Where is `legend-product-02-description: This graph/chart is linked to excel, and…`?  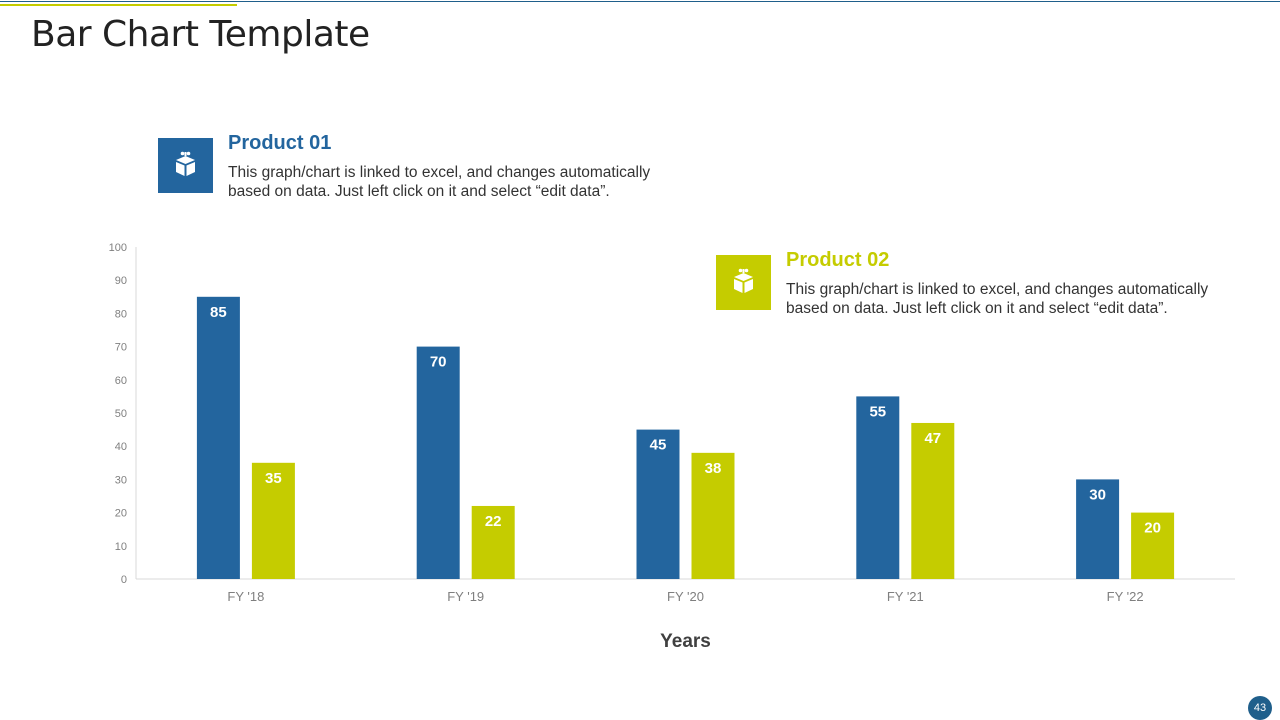
legend-product-02-description: This graph/chart is linked to excel, and… is located at coordinates (997, 299).